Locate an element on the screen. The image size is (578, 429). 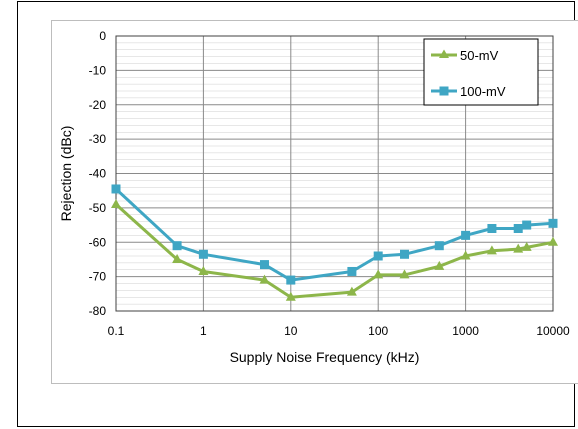
y-tick-label: -80 is located at coordinates (98, 311).